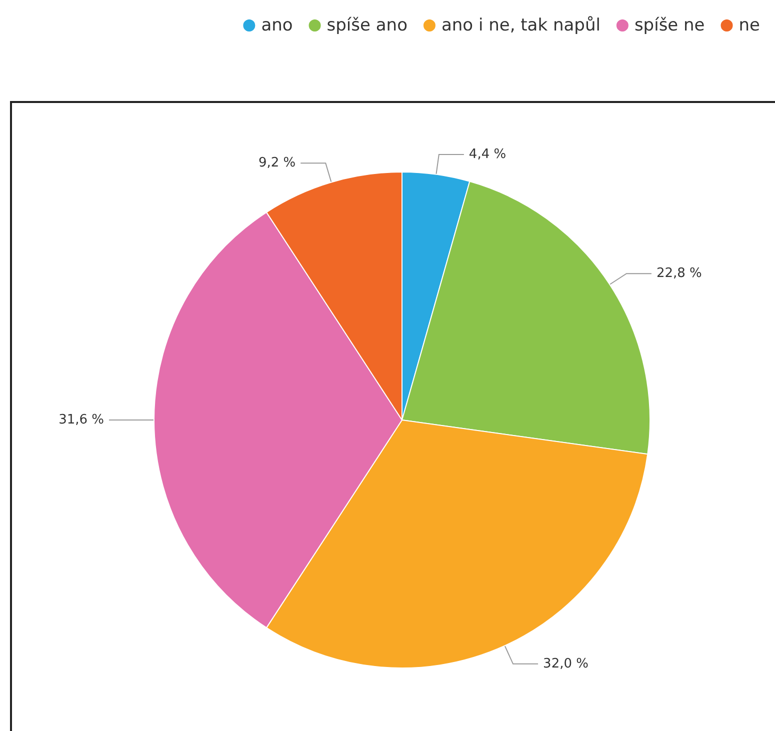 The width and height of the screenshot is (775, 731). Describe the element at coordinates (81, 420) in the screenshot. I see `data-label: 31,6 %` at that location.